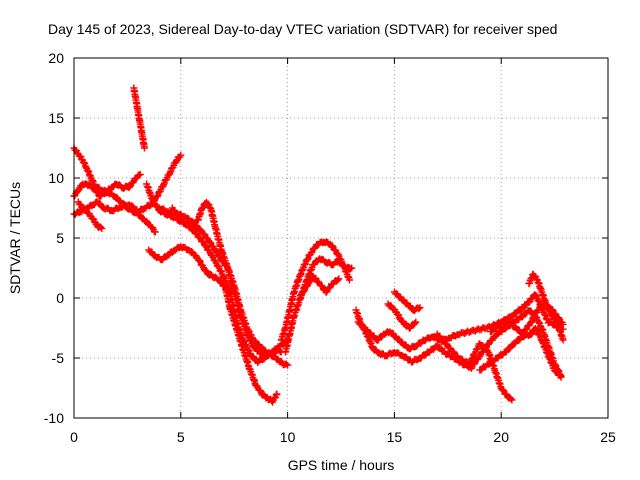 The image size is (640, 480). Describe the element at coordinates (501, 437) in the screenshot. I see `x-tick-label: 20` at that location.